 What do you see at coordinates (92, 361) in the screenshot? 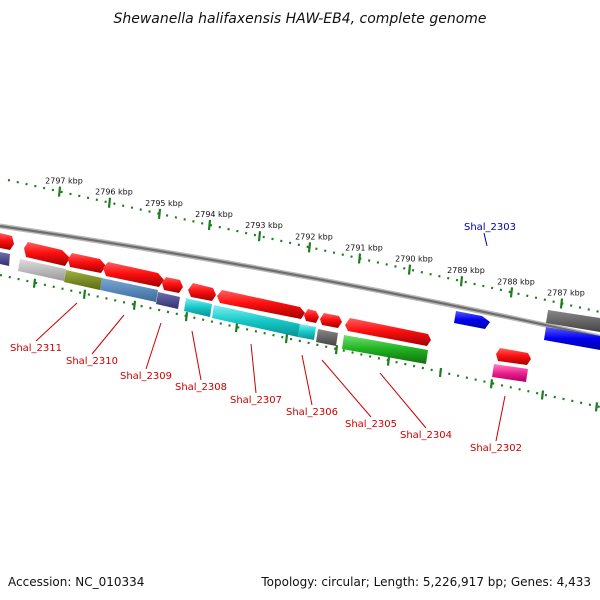
I see `gene-label: Shal_2310` at bounding box center [92, 361].